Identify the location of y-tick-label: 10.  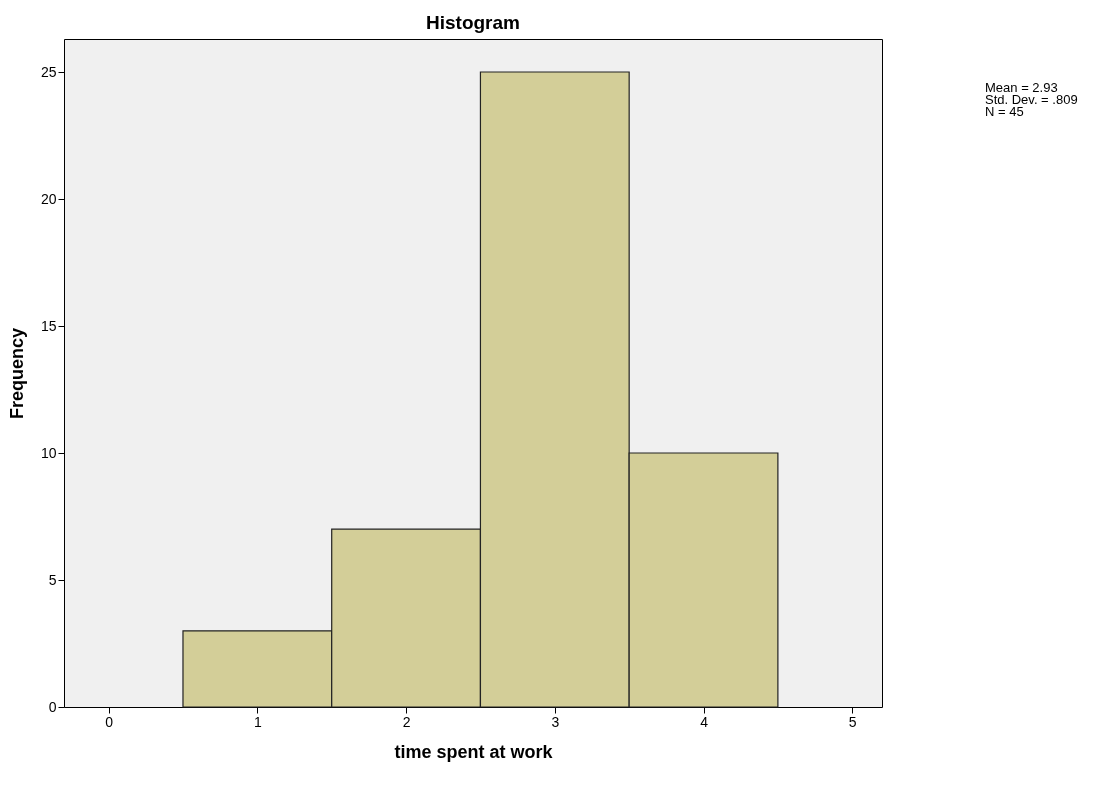
(48, 452).